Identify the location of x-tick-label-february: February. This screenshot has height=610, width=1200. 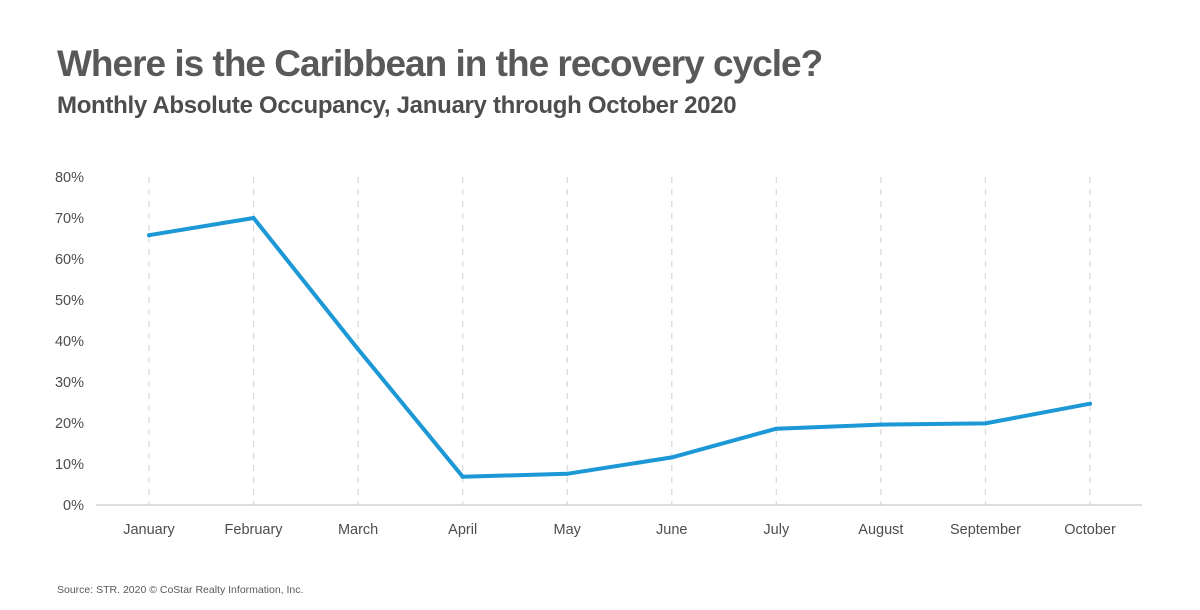
(254, 530).